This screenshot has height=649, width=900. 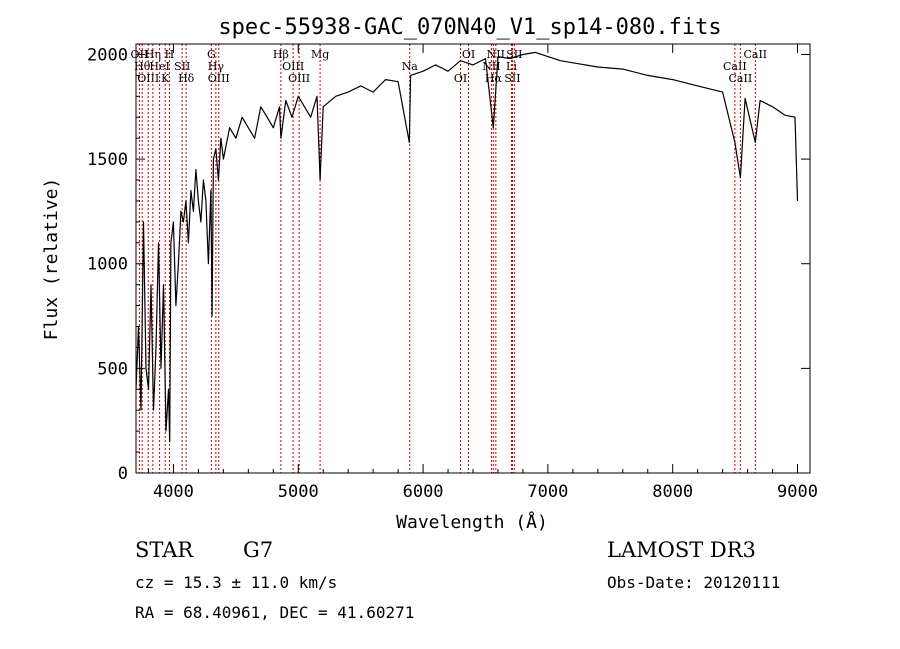 I want to click on spectral-line-label: Hβ, so click(x=281, y=54).